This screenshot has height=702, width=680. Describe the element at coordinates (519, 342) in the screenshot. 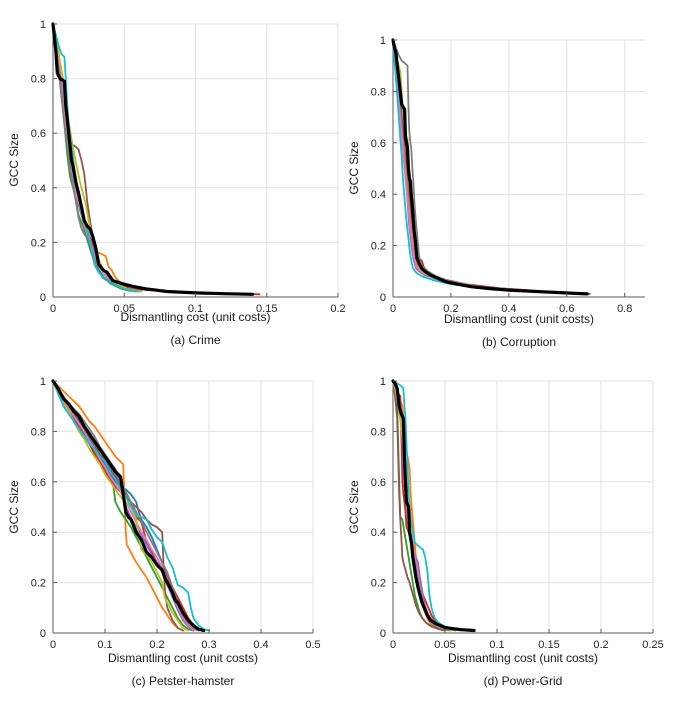

I see `chart-caption-corruption: (b) Corruption` at that location.